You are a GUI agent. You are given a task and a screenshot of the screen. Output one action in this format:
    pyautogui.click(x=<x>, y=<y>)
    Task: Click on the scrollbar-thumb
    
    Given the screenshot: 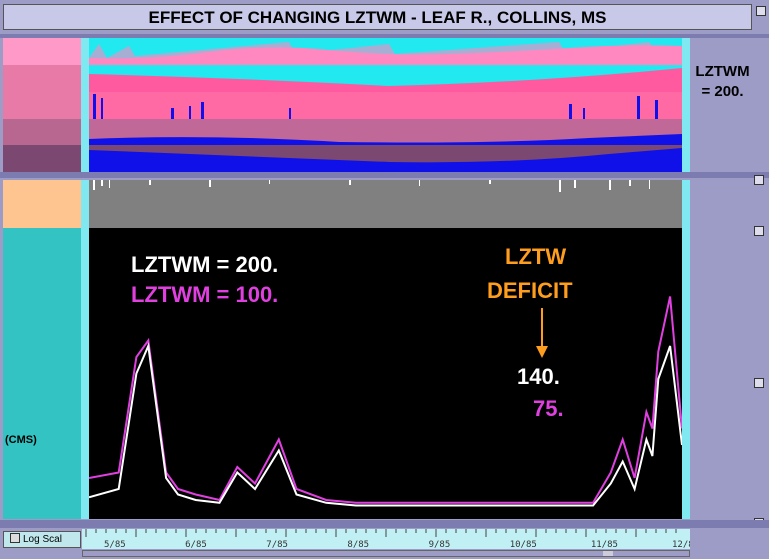 What is the action you would take?
    pyautogui.click(x=608, y=553)
    